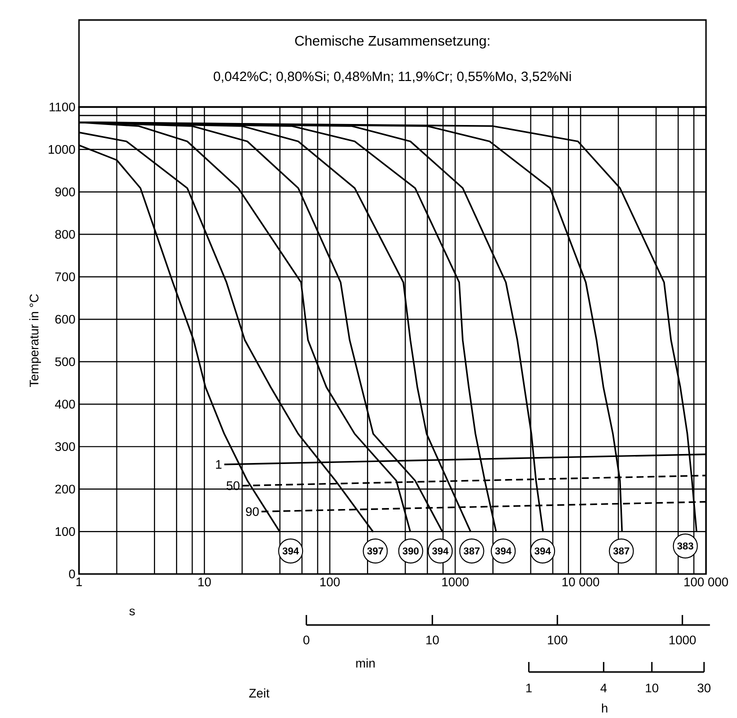  What do you see at coordinates (132, 612) in the screenshot?
I see `x-axis-title: s` at bounding box center [132, 612].